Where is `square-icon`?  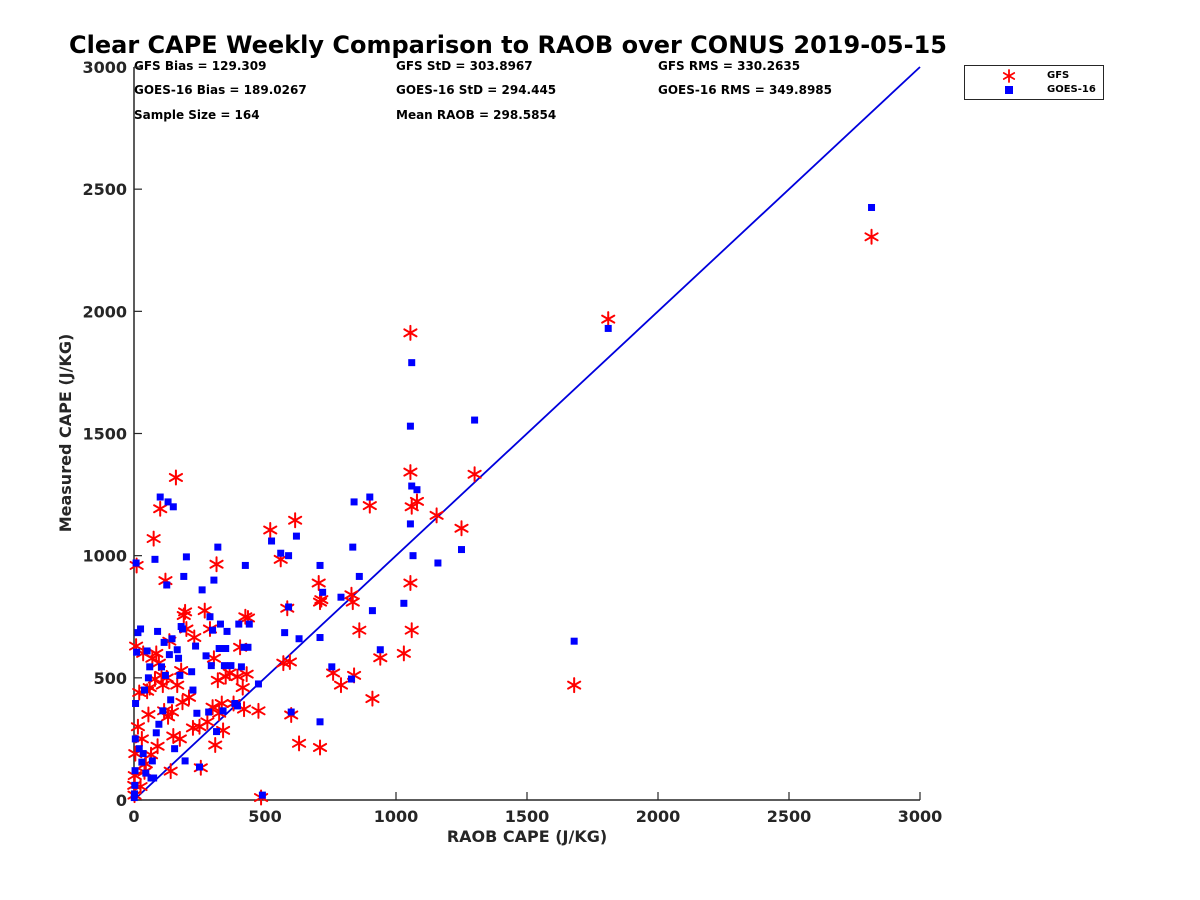 square-icon is located at coordinates (1009, 90).